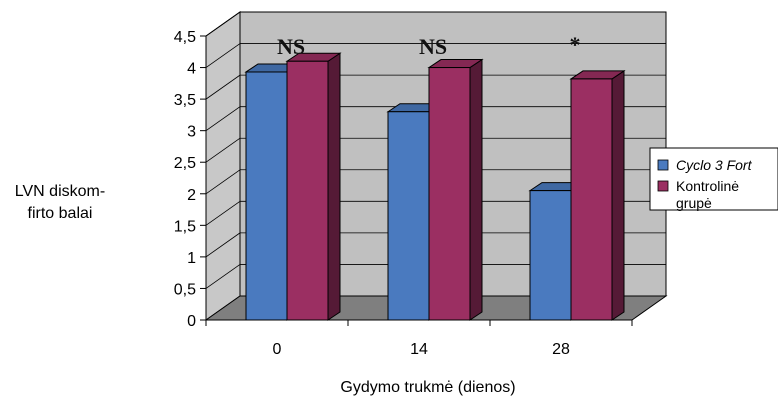 The height and width of the screenshot is (405, 778). What do you see at coordinates (663, 165) in the screenshot?
I see `legend-swatch-cyclo` at bounding box center [663, 165].